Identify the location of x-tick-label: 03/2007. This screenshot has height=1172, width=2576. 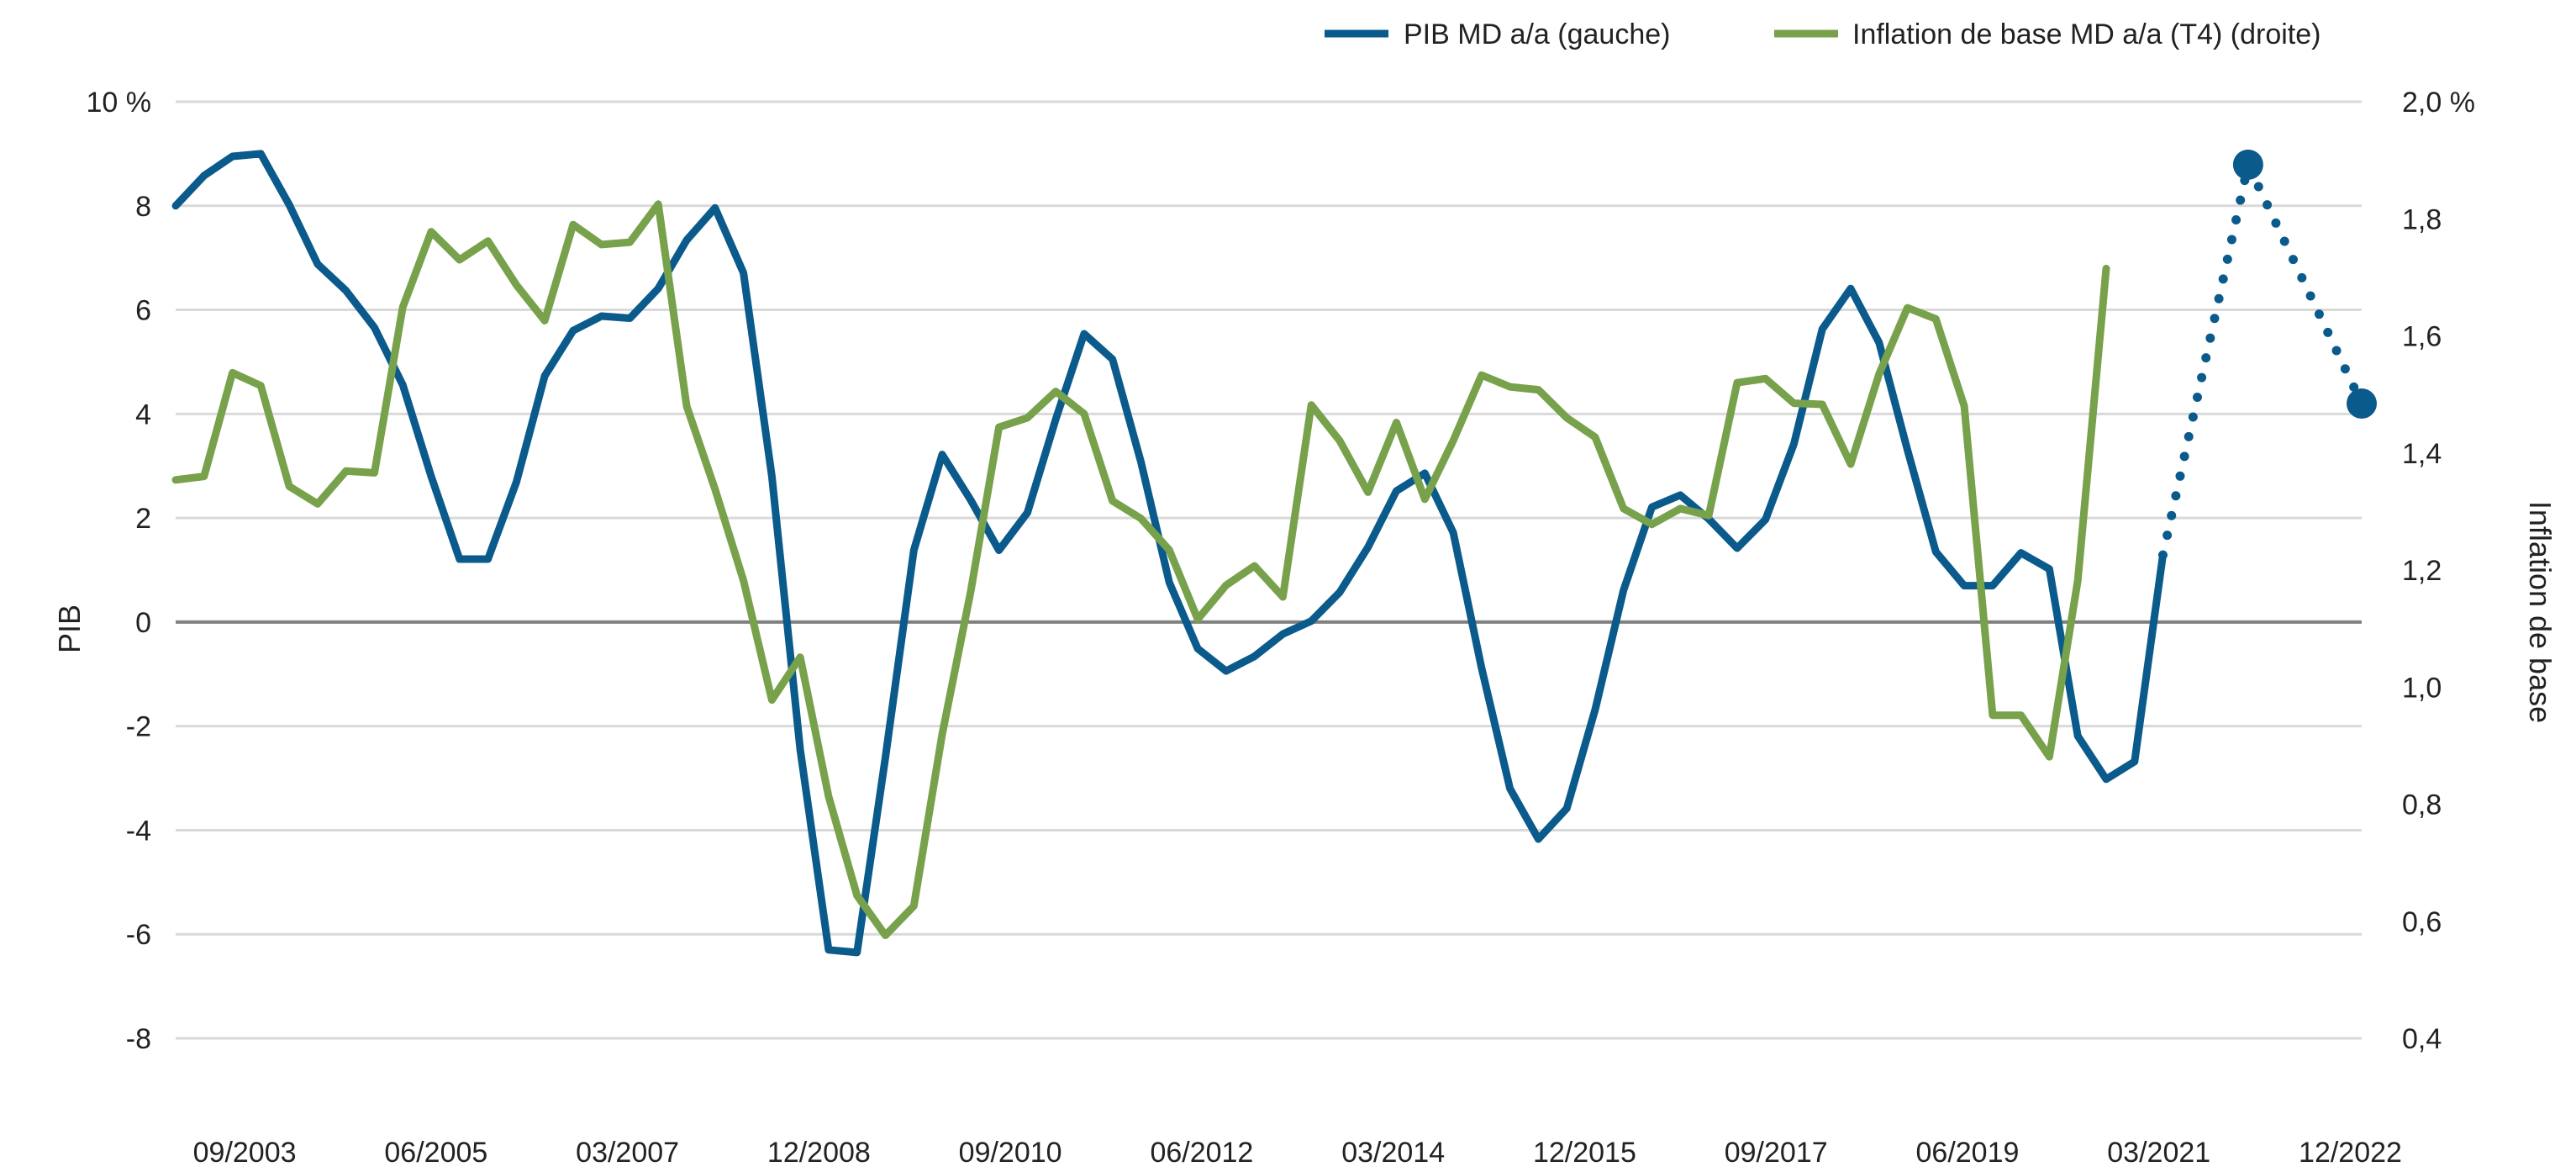
(627, 1153).